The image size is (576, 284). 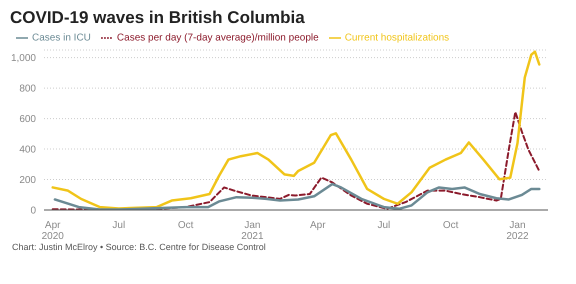 I want to click on legend-label: Cases per day (7-day average)/million people, so click(x=217, y=38).